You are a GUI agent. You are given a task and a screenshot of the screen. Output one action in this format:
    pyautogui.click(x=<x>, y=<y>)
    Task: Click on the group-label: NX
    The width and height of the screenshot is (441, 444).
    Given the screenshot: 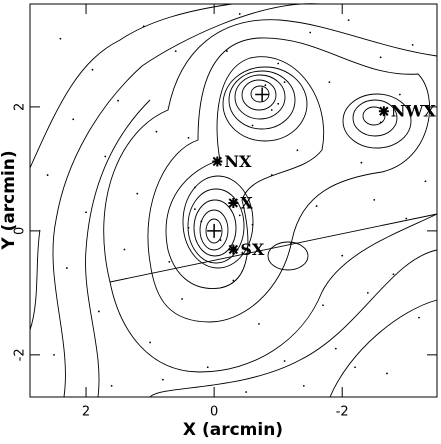 What is the action you would take?
    pyautogui.click(x=238, y=161)
    